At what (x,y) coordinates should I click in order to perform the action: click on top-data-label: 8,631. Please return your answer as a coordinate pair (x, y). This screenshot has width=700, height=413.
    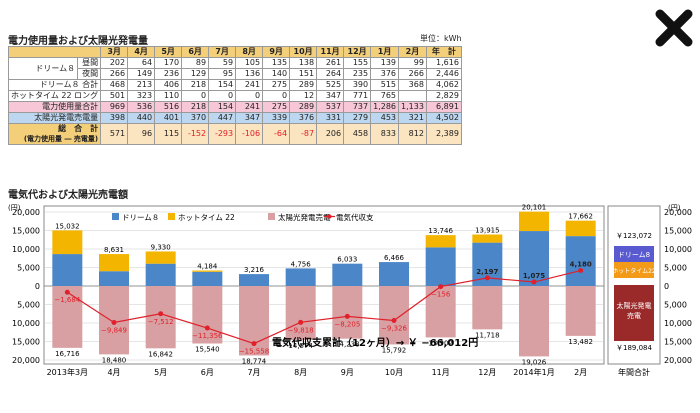
    Looking at the image, I should click on (114, 250).